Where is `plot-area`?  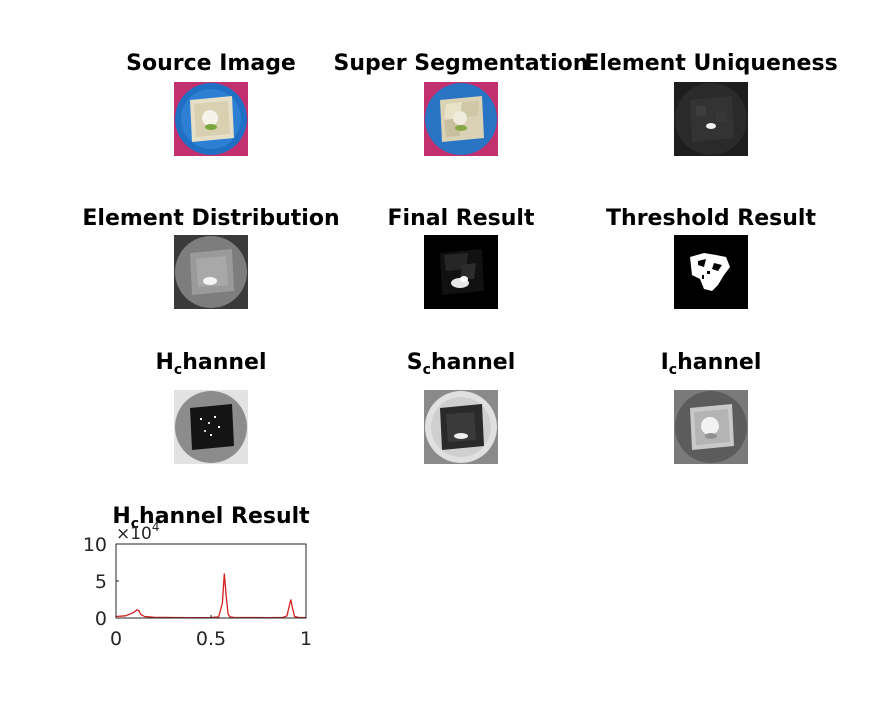
plot-area is located at coordinates (211, 581).